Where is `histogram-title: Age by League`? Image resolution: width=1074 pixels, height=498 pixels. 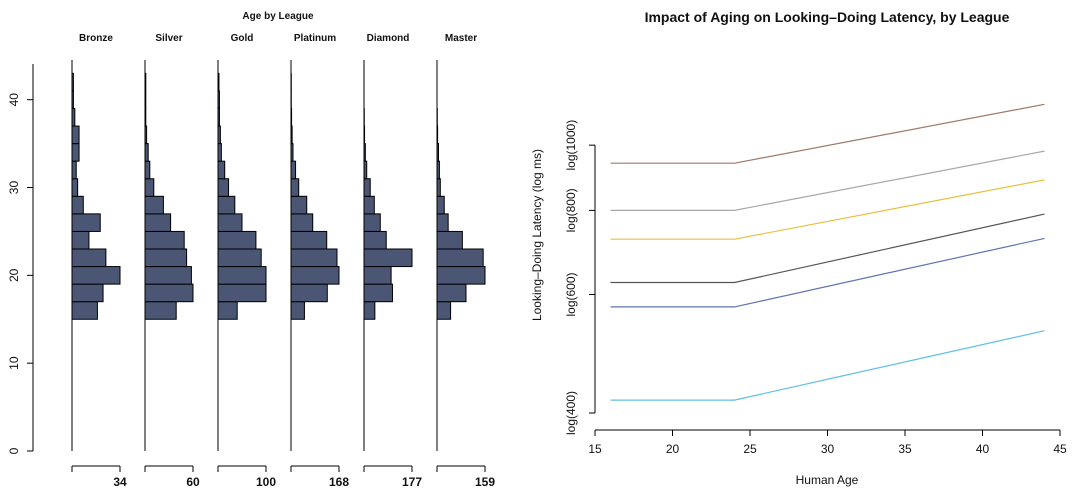
histogram-title: Age by League is located at coordinates (278, 16).